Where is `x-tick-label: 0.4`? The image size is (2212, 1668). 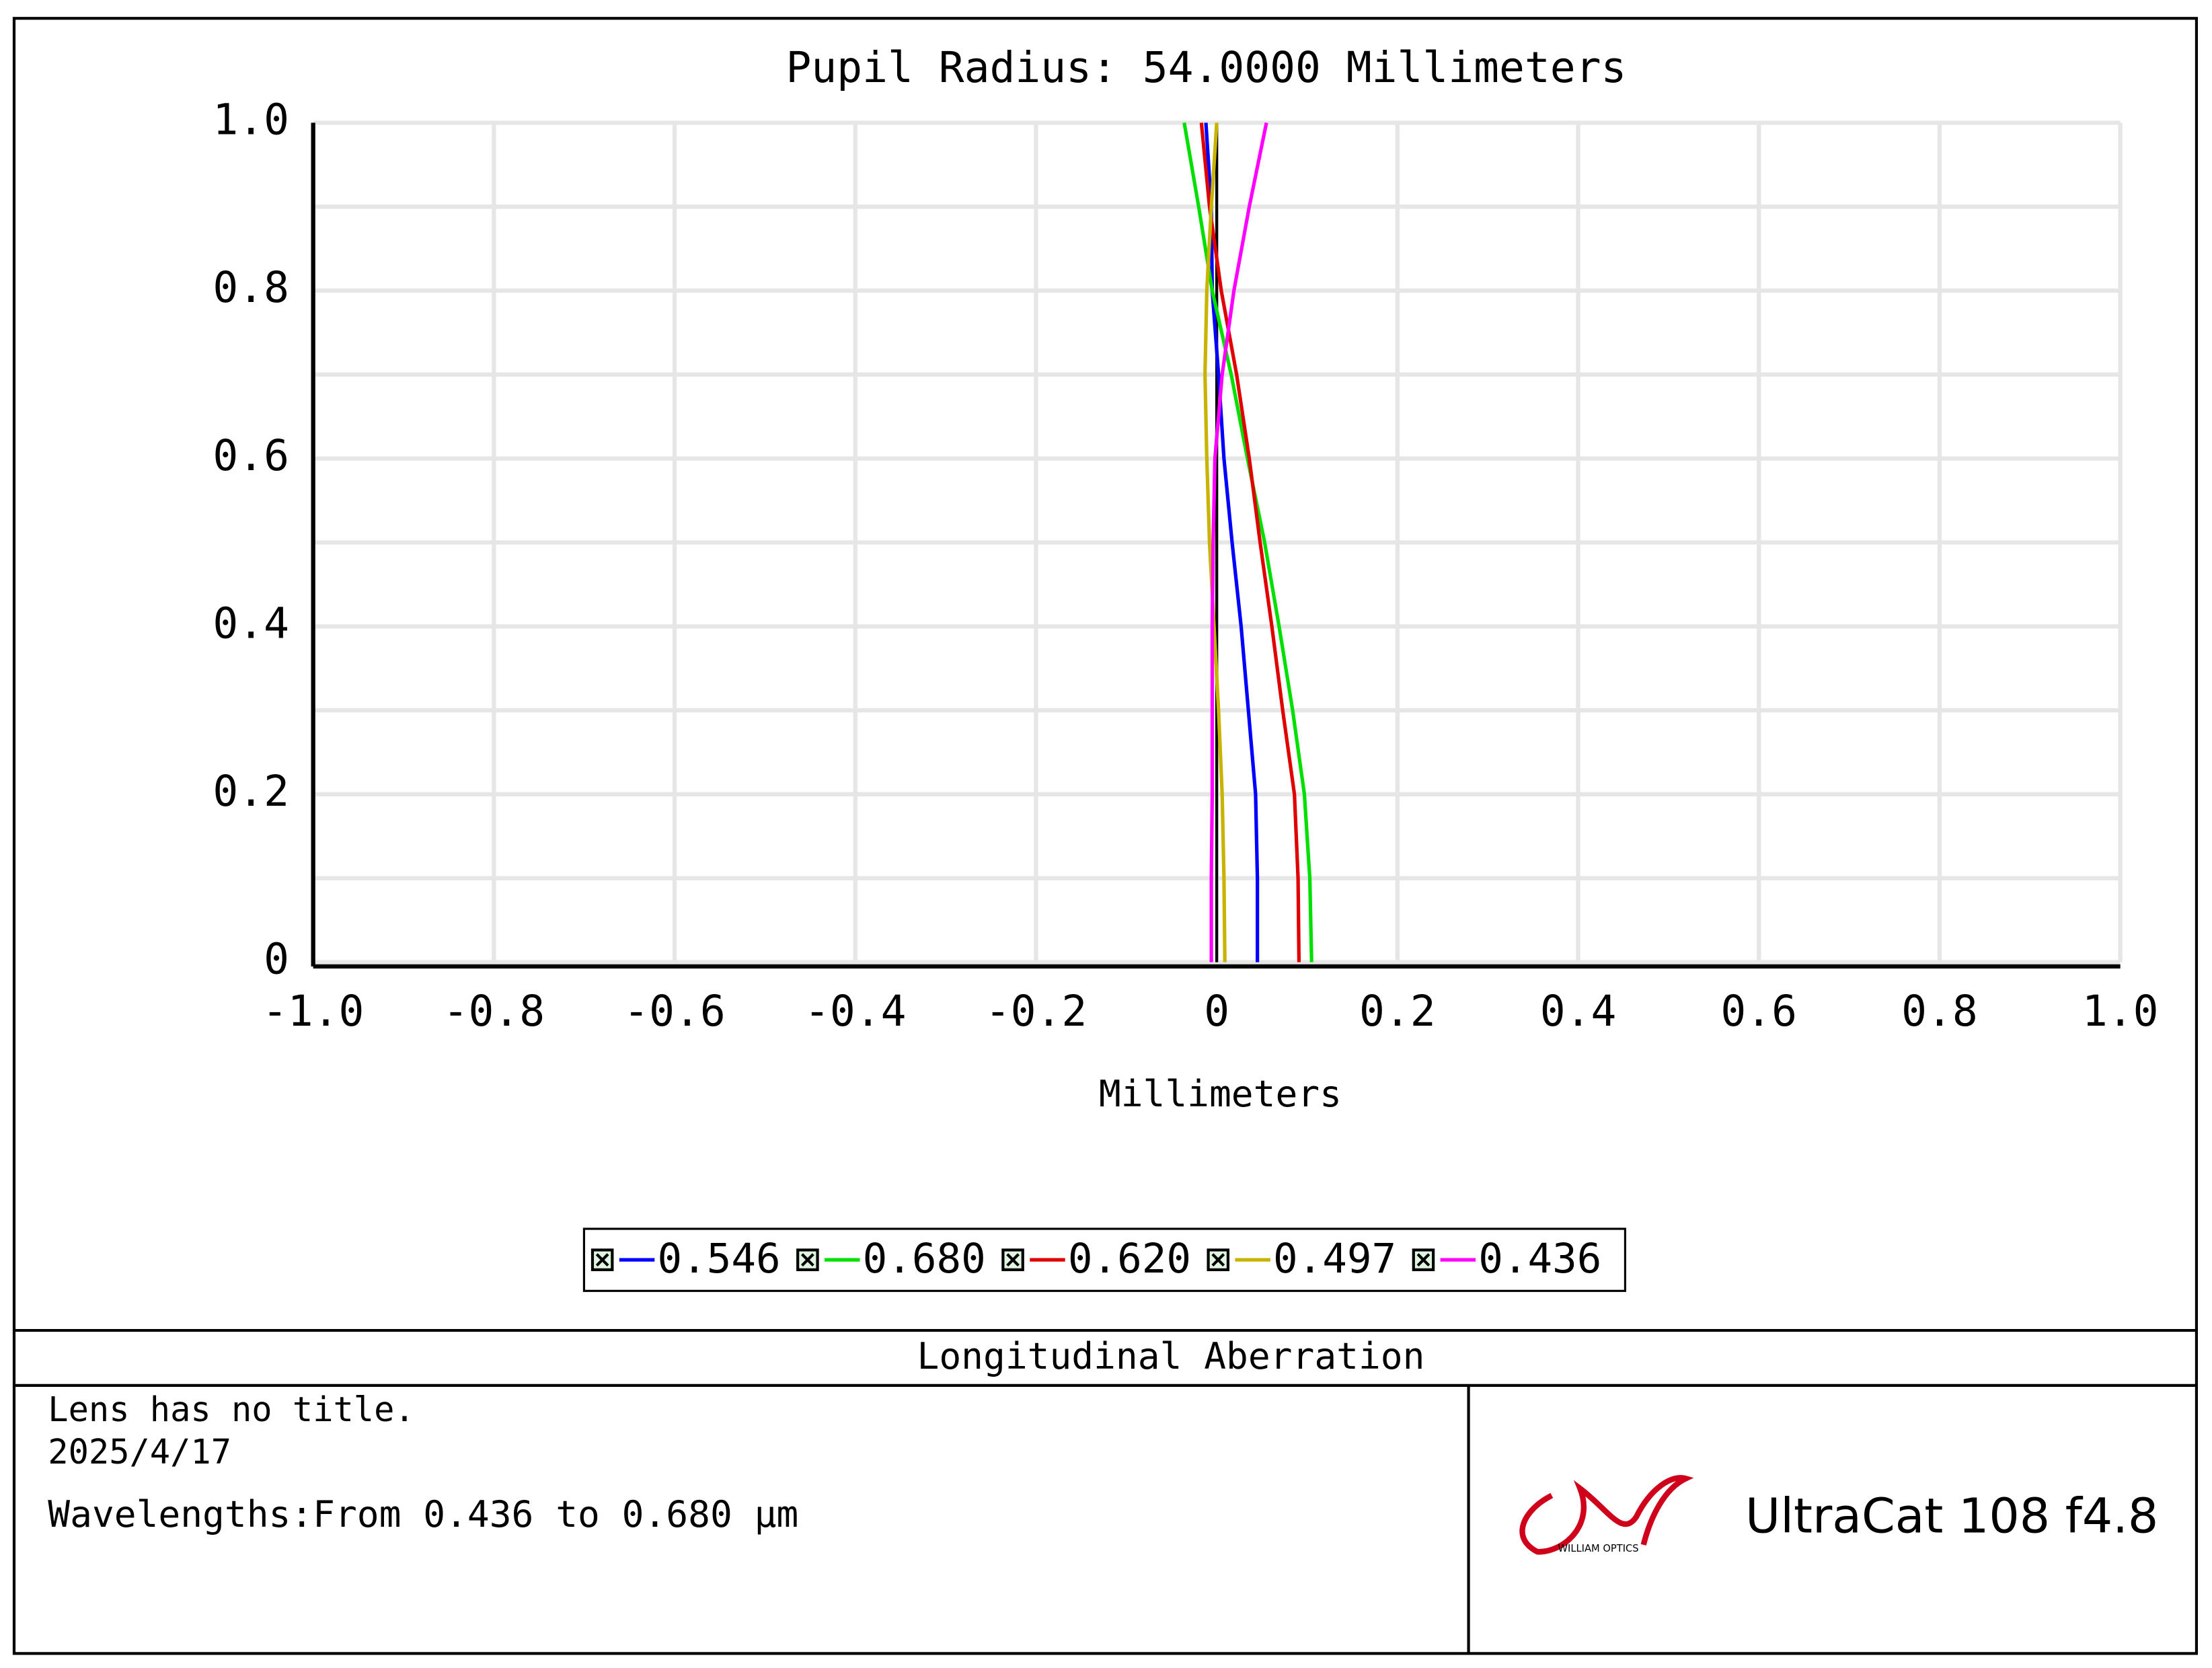 x-tick-label: 0.4 is located at coordinates (1578, 1012).